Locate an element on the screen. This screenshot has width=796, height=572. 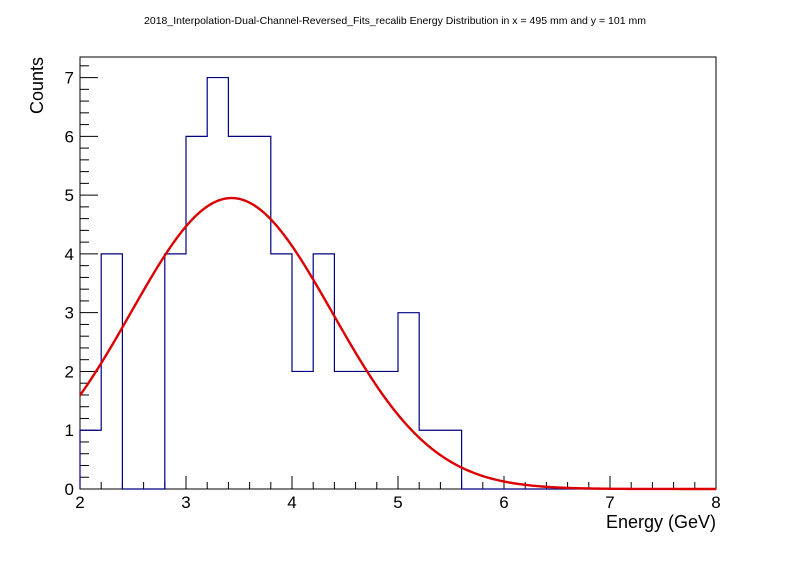
y-tick-label: 4 is located at coordinates (69, 254).